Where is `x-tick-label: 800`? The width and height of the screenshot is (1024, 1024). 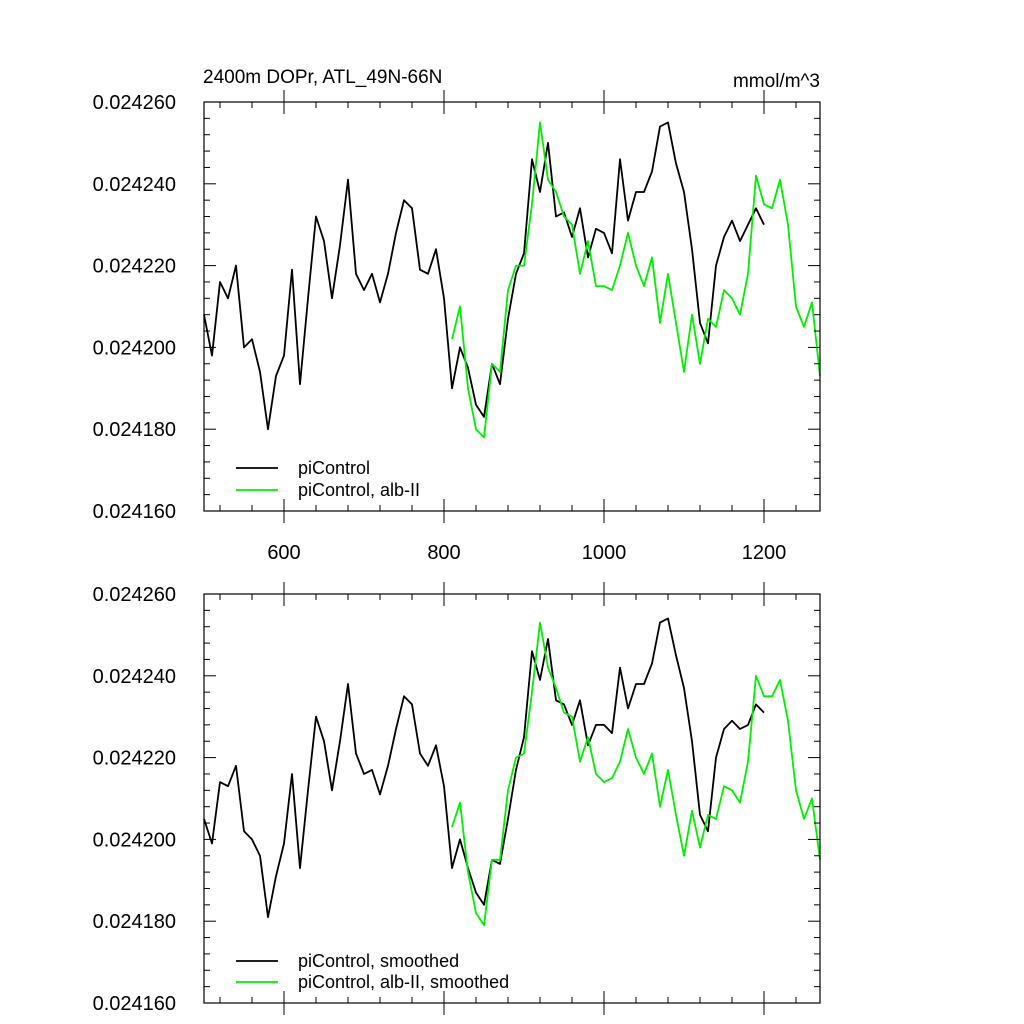 x-tick-label: 800 is located at coordinates (443, 553).